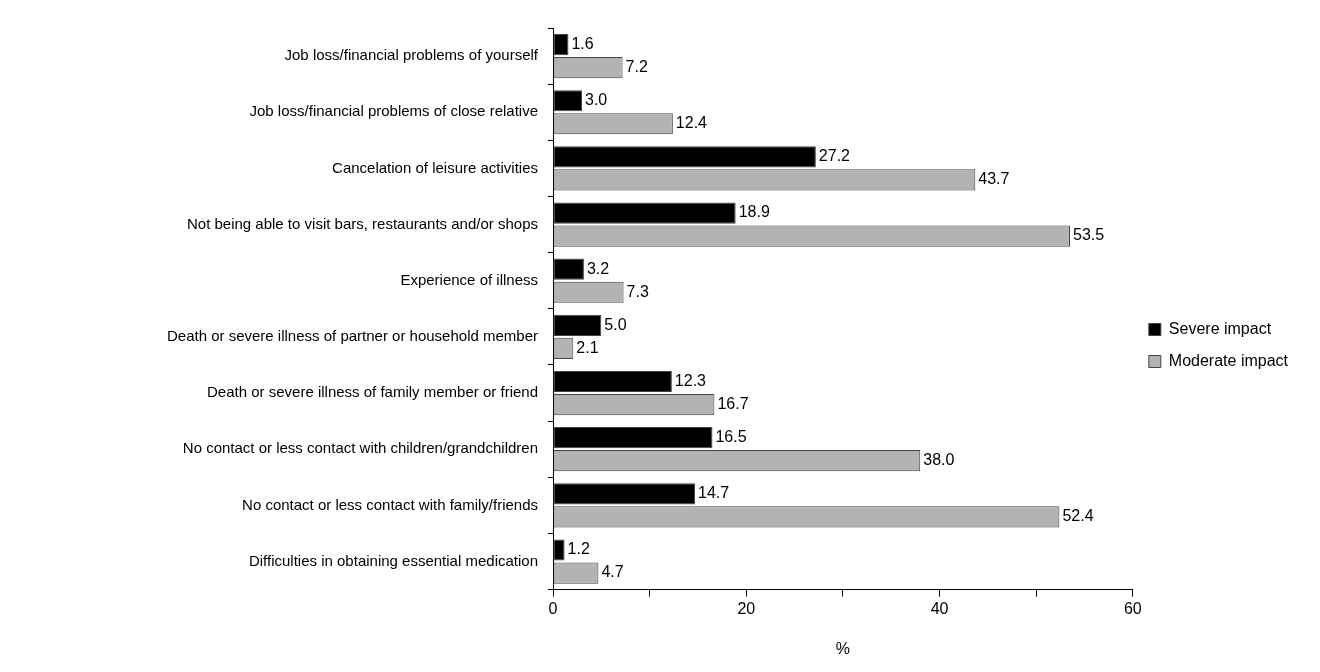 The image size is (1320, 672). I want to click on data-label: 38.0, so click(939, 460).